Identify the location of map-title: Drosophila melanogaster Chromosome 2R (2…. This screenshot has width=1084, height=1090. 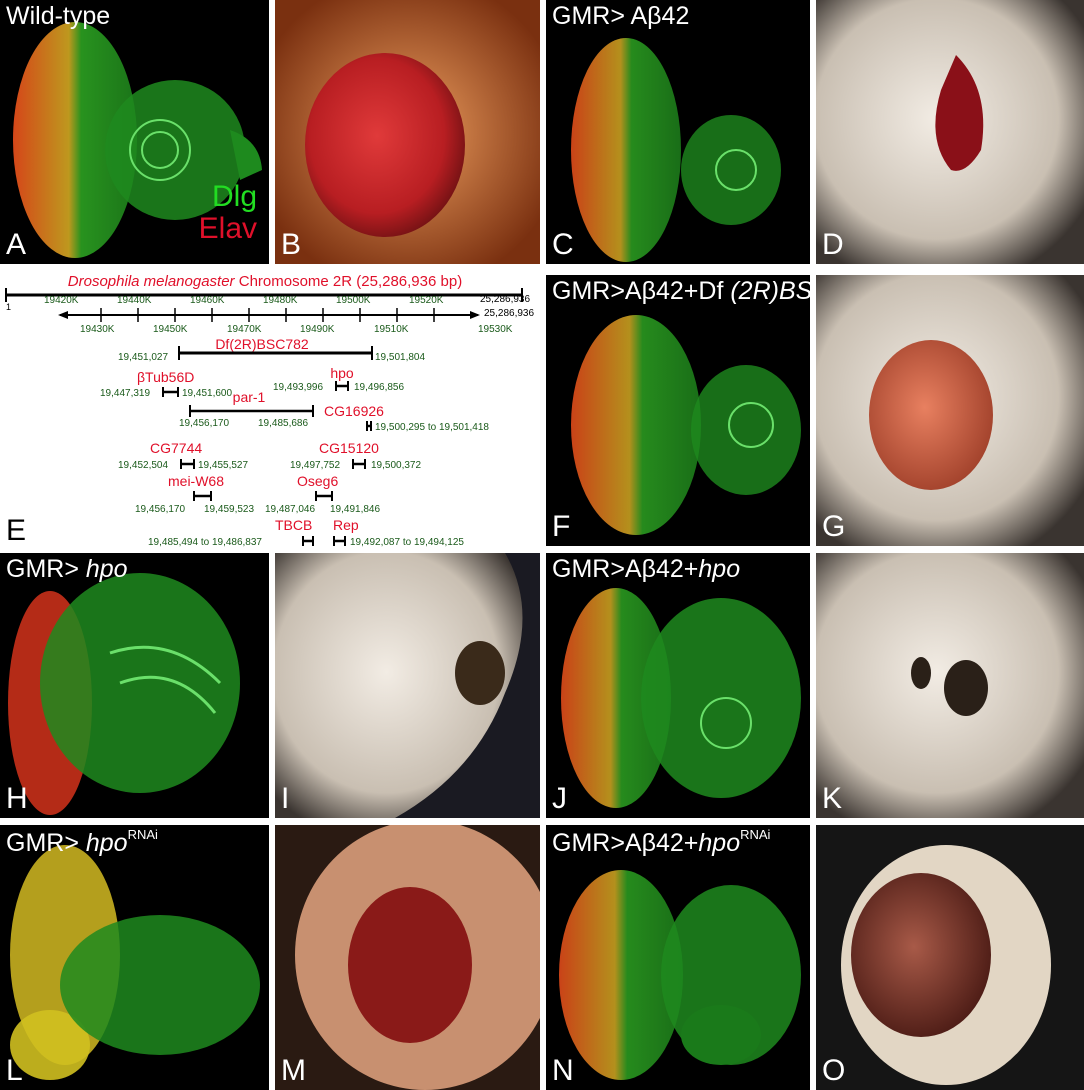
(265, 281).